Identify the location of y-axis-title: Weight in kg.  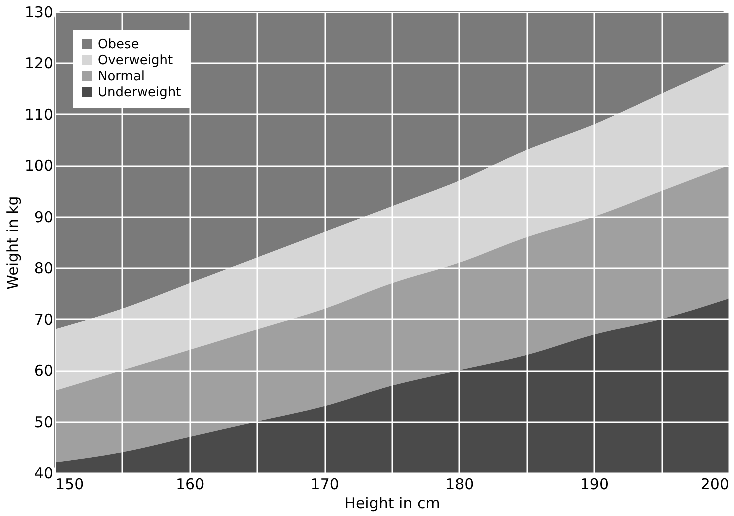
(13, 243).